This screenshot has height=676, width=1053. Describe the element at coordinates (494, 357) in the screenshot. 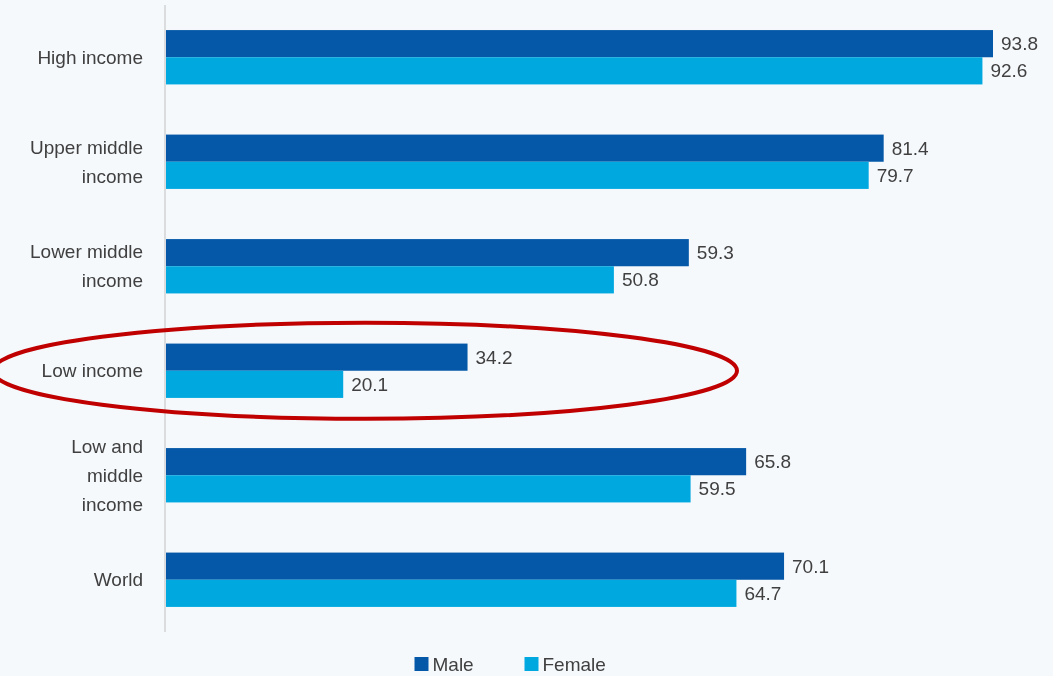

I see `data-label: 34.2` at that location.